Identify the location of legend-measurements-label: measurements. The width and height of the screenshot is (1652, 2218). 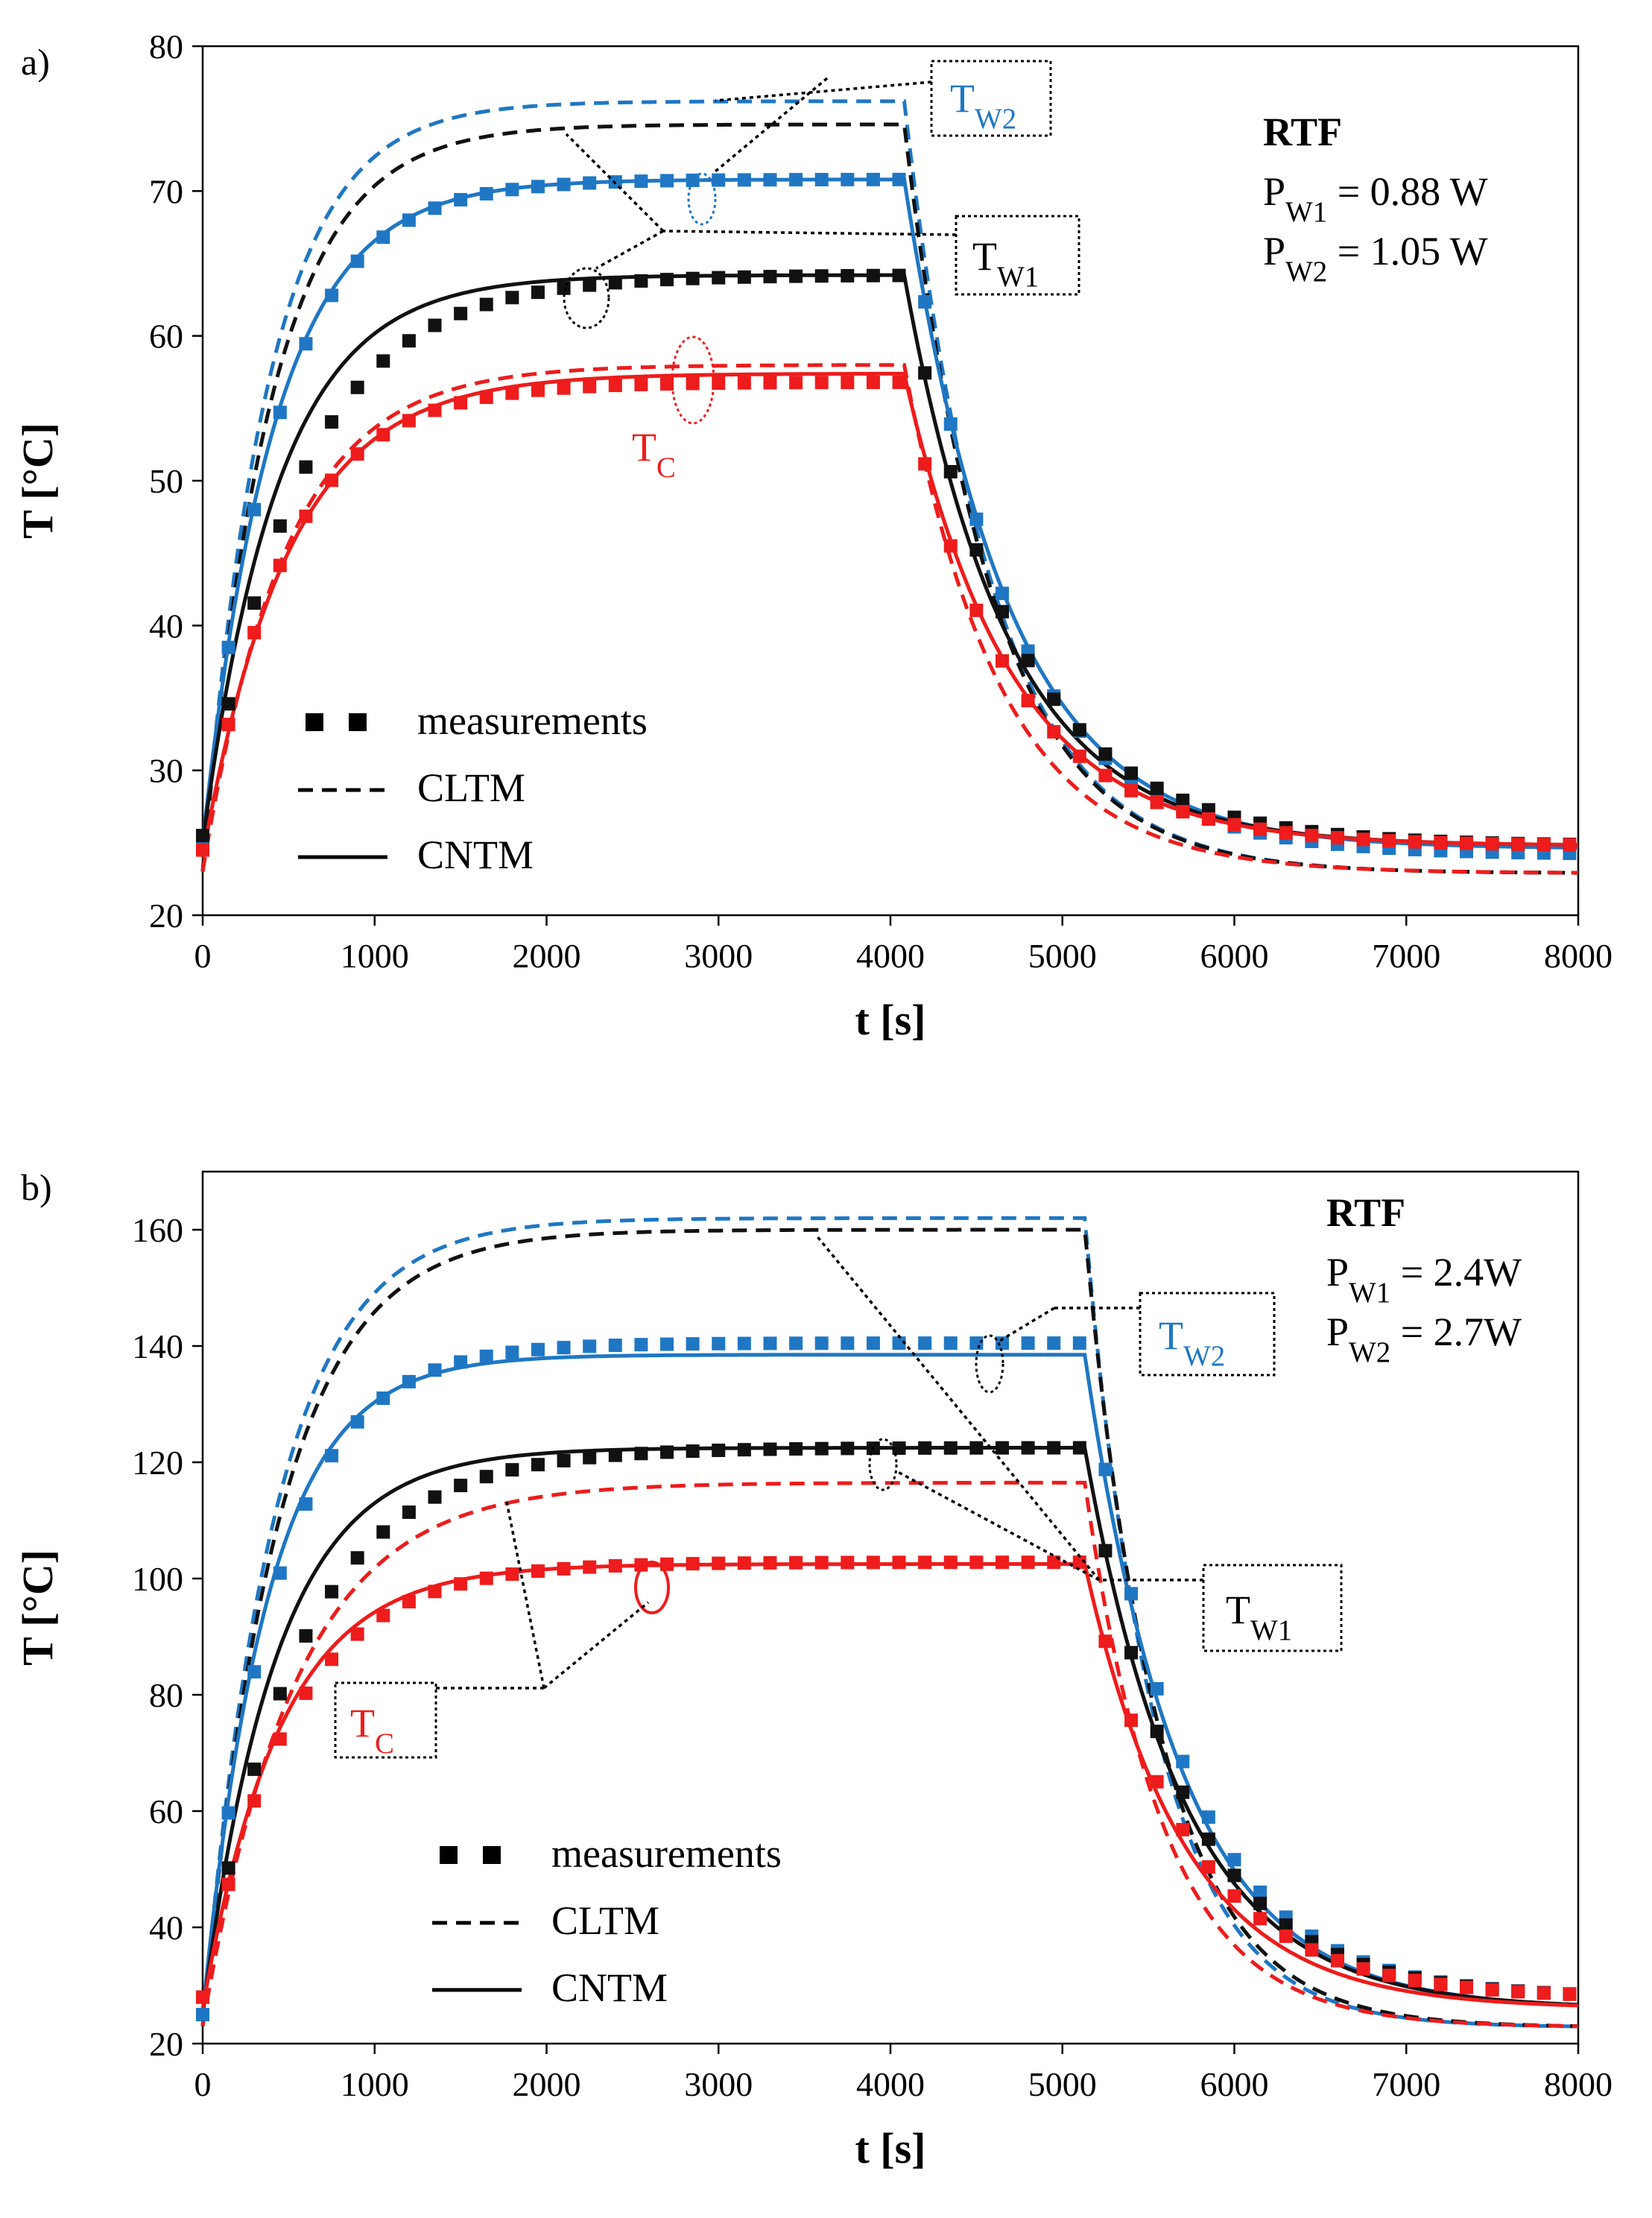
(532, 720).